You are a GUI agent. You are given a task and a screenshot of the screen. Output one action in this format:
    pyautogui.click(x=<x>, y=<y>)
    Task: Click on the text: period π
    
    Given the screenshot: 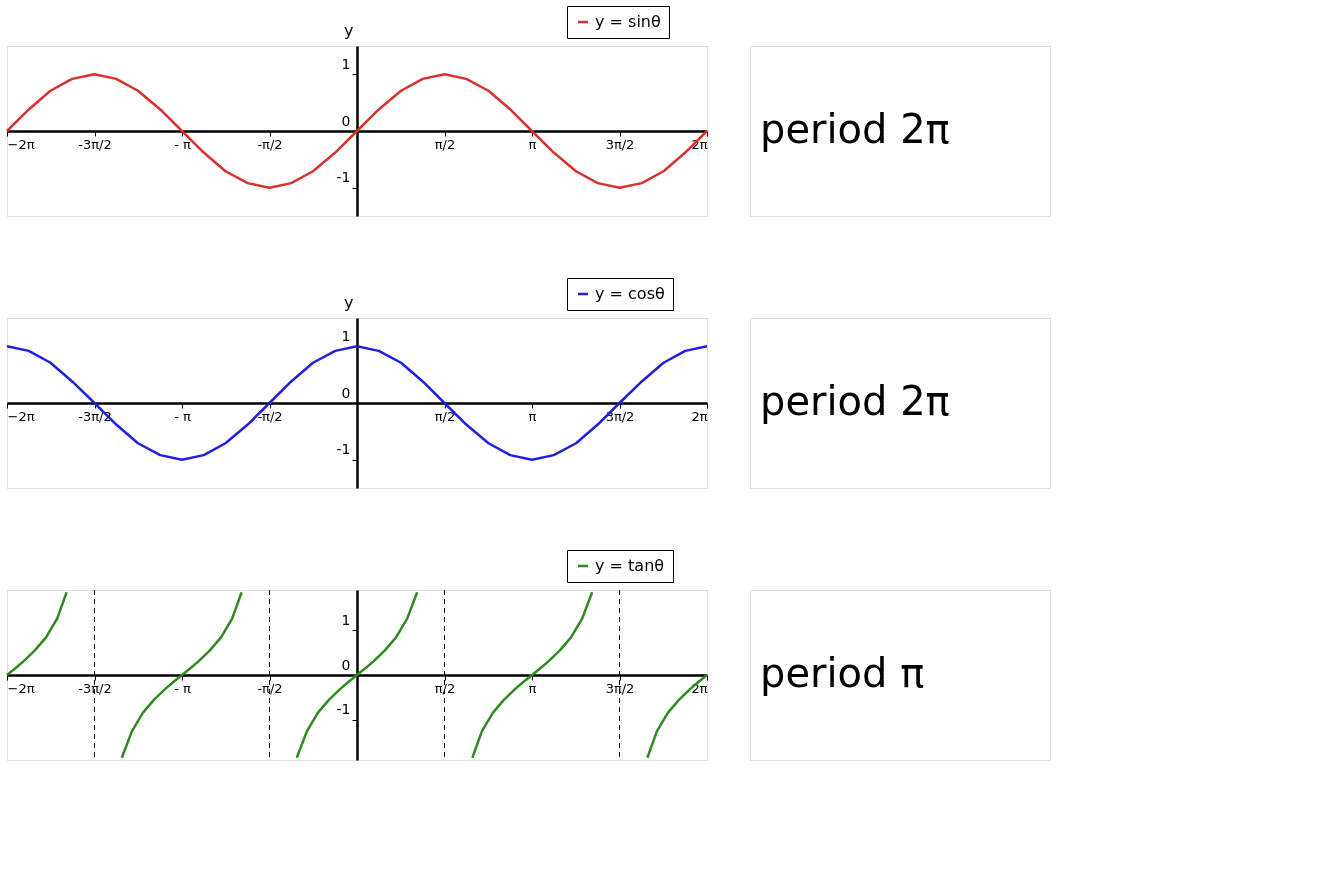 What is the action you would take?
    pyautogui.click(x=842, y=673)
    